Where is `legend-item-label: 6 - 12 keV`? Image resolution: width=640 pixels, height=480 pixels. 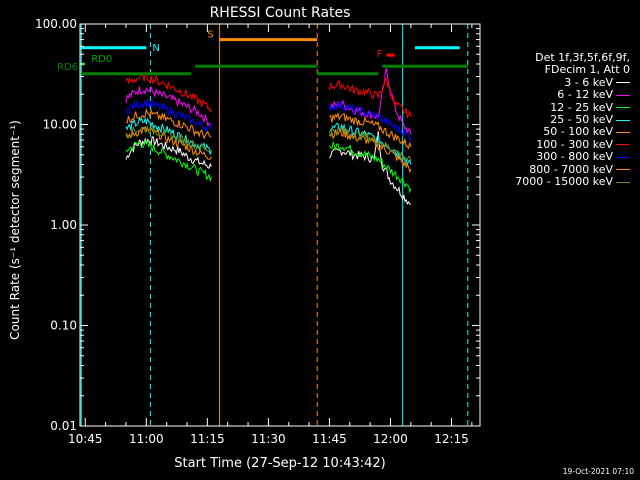
legend-item-label: 6 - 12 keV is located at coordinates (585, 95).